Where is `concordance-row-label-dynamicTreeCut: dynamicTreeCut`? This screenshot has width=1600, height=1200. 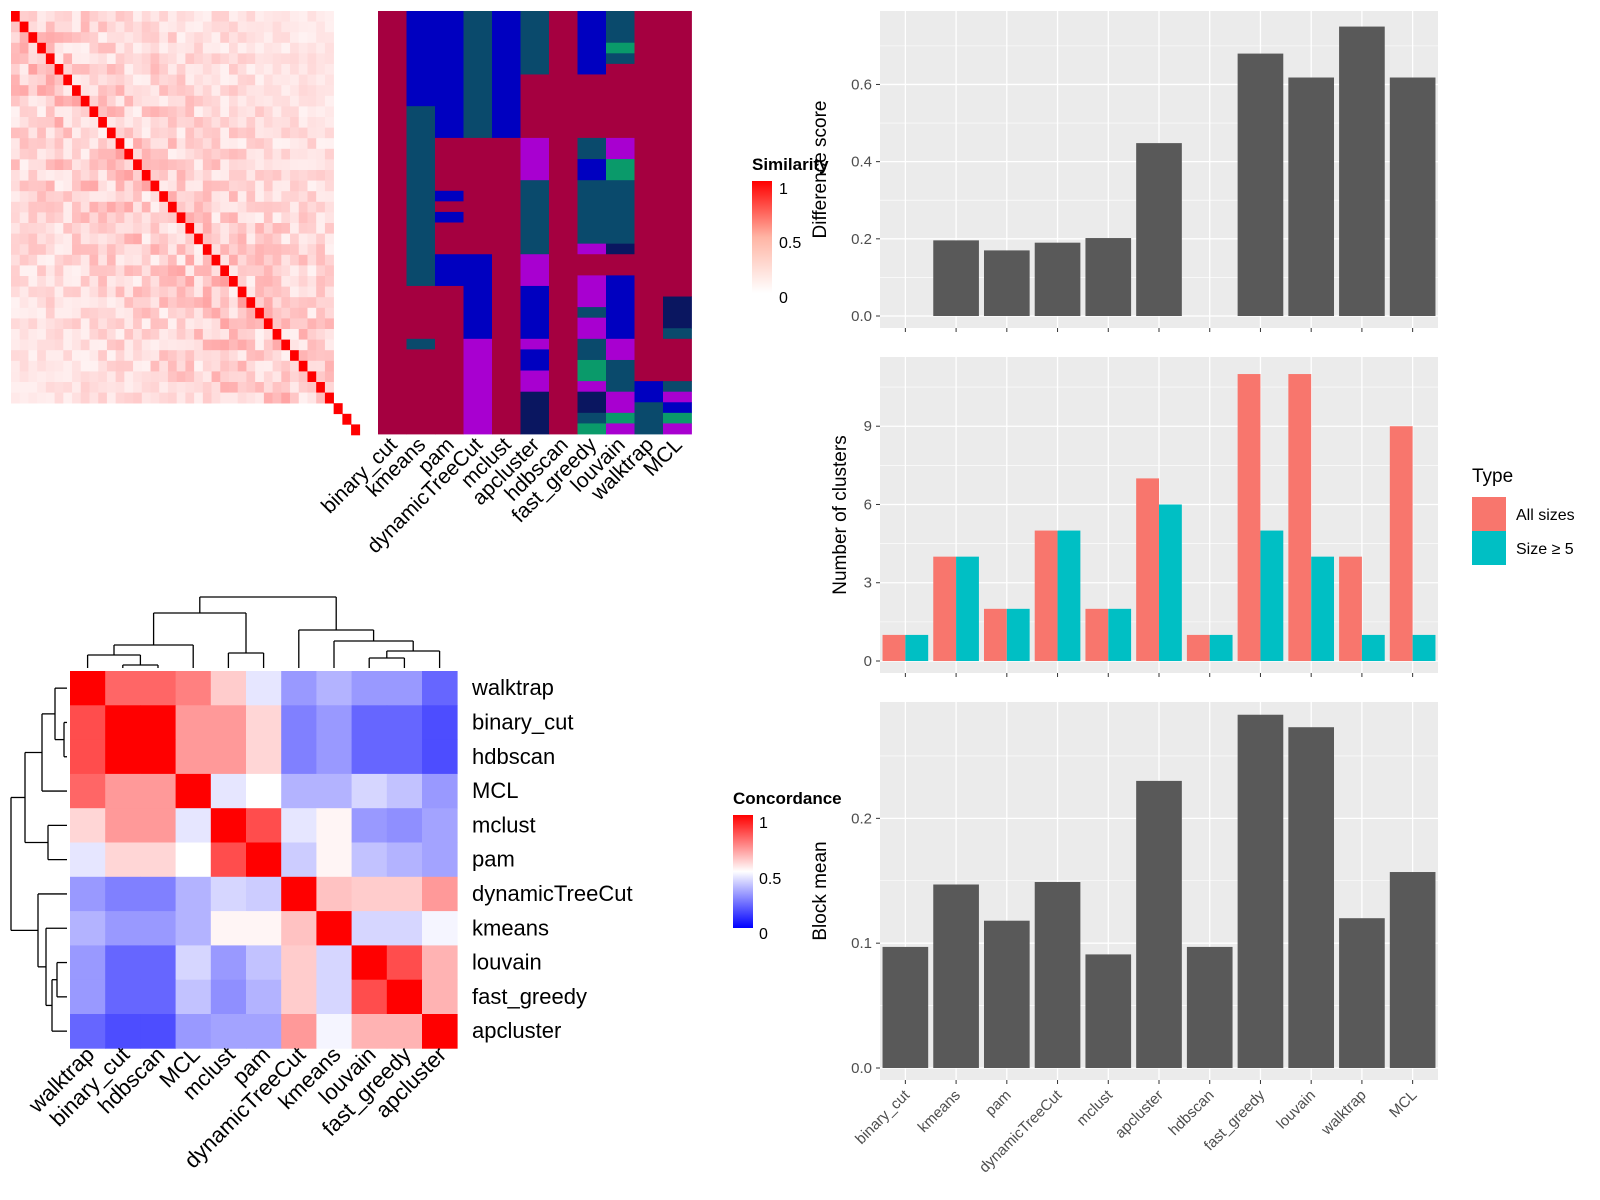 concordance-row-label-dynamicTreeCut: dynamicTreeCut is located at coordinates (552, 893).